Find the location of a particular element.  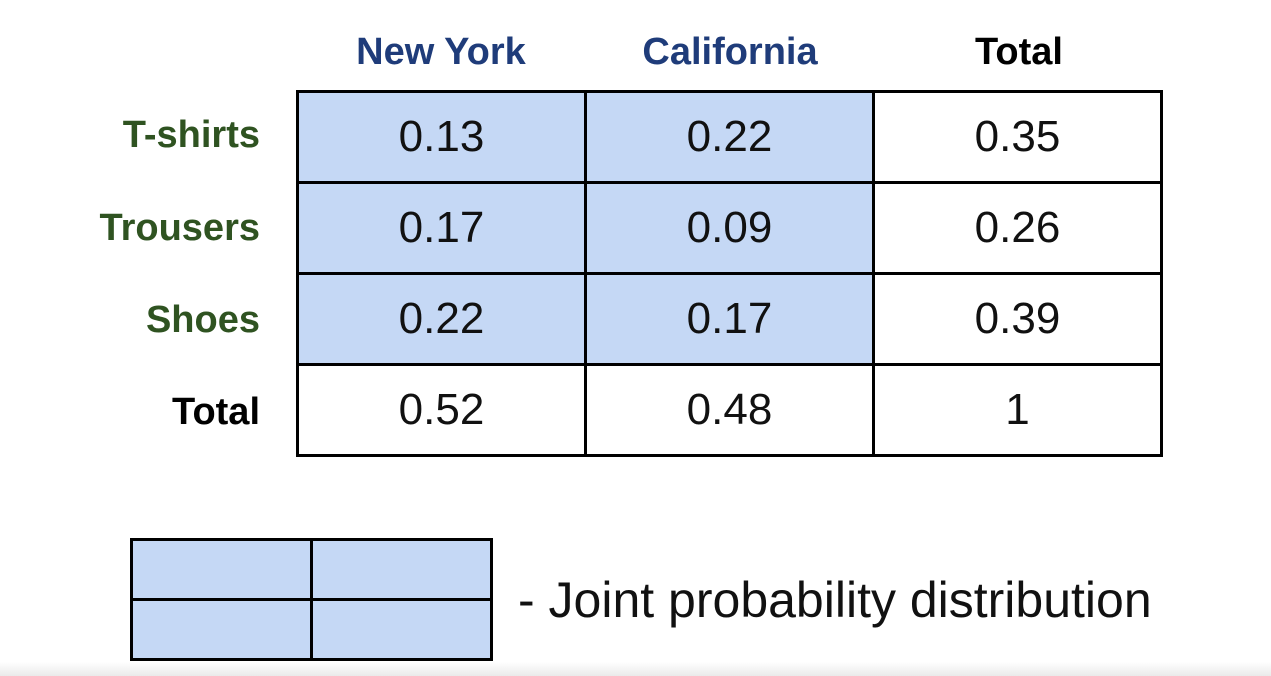

table-row: 0.22 0.17 0.39 is located at coordinates (729, 319).